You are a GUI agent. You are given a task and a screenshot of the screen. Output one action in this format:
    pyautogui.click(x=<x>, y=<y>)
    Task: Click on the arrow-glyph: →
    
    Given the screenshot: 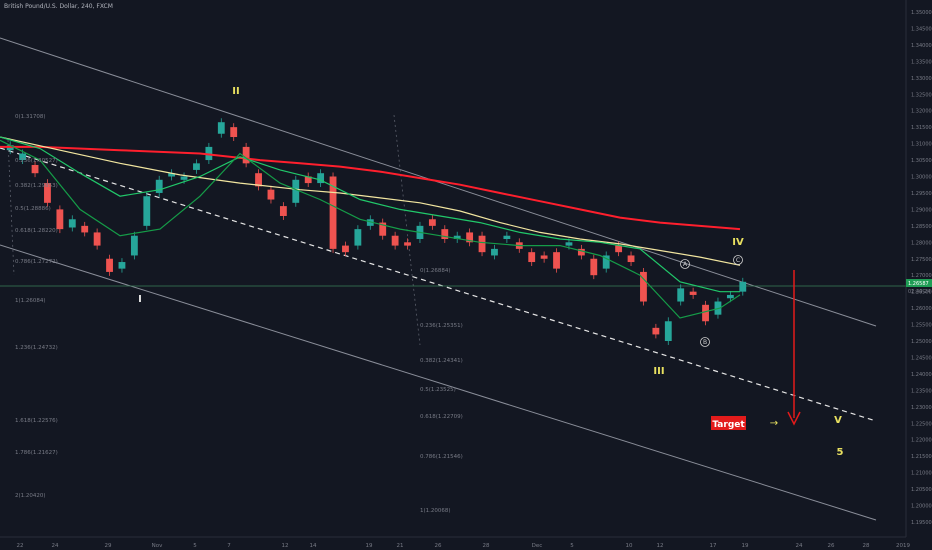 What is the action you would take?
    pyautogui.click(x=774, y=423)
    